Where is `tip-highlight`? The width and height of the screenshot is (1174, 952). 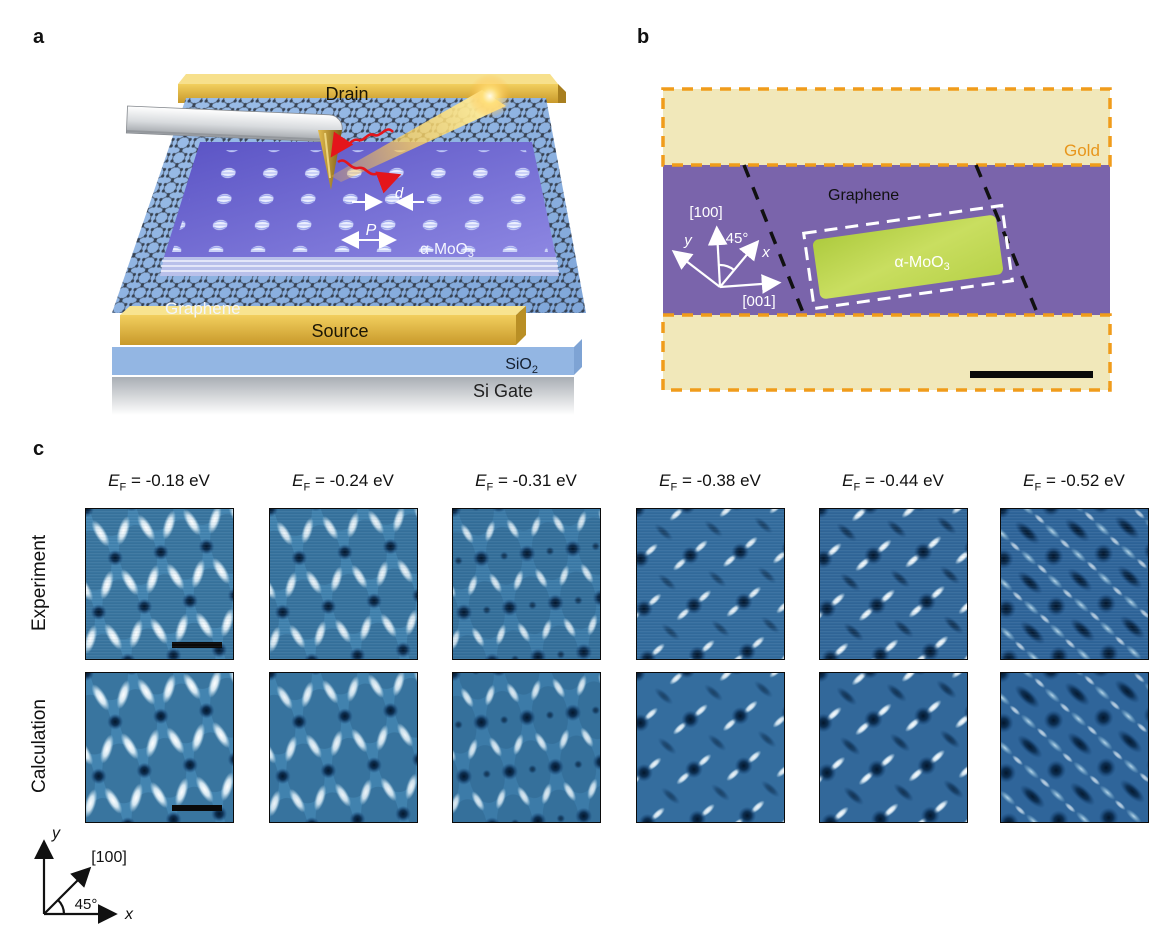
tip-highlight is located at coordinates (327, 155).